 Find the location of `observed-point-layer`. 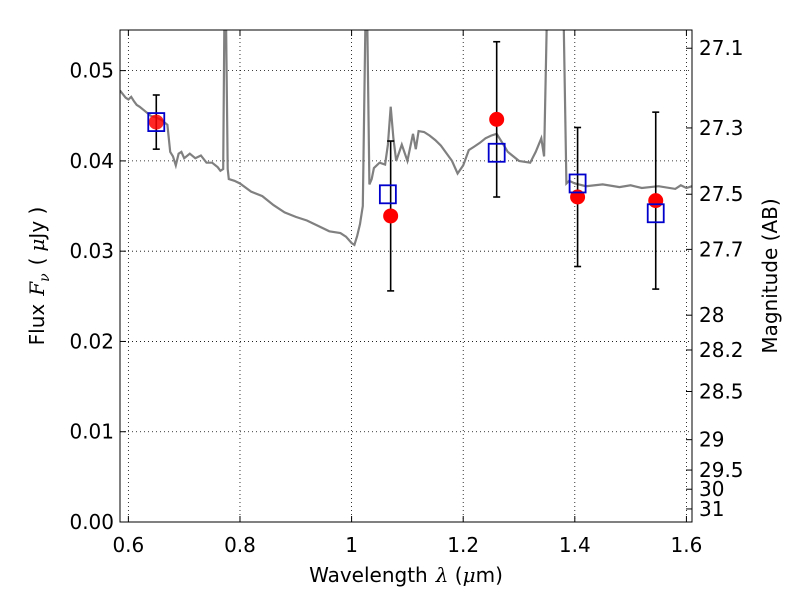

observed-point-layer is located at coordinates (406, 167).